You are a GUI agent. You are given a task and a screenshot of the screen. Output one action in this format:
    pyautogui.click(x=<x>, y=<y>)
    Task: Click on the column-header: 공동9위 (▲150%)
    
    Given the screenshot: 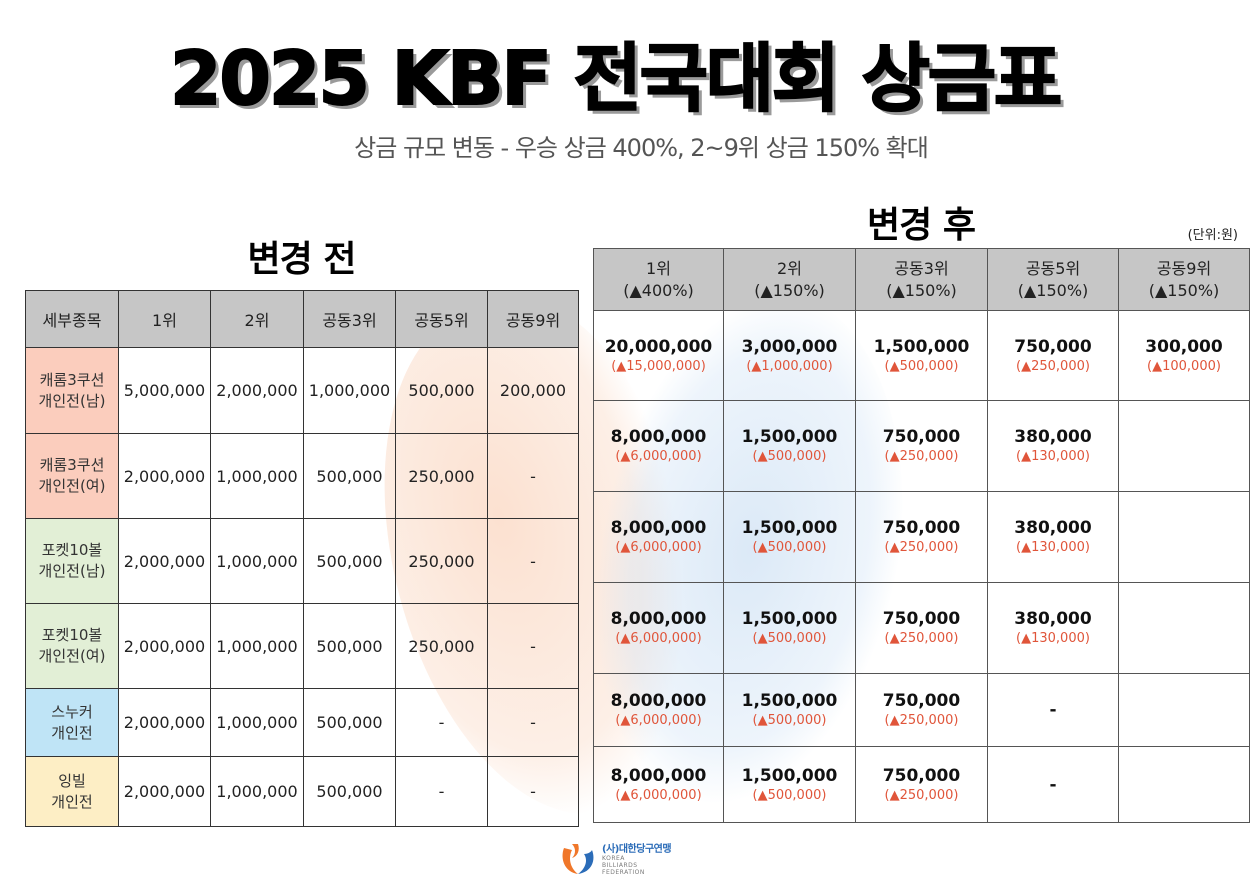 What is the action you would take?
    pyautogui.click(x=1184, y=279)
    